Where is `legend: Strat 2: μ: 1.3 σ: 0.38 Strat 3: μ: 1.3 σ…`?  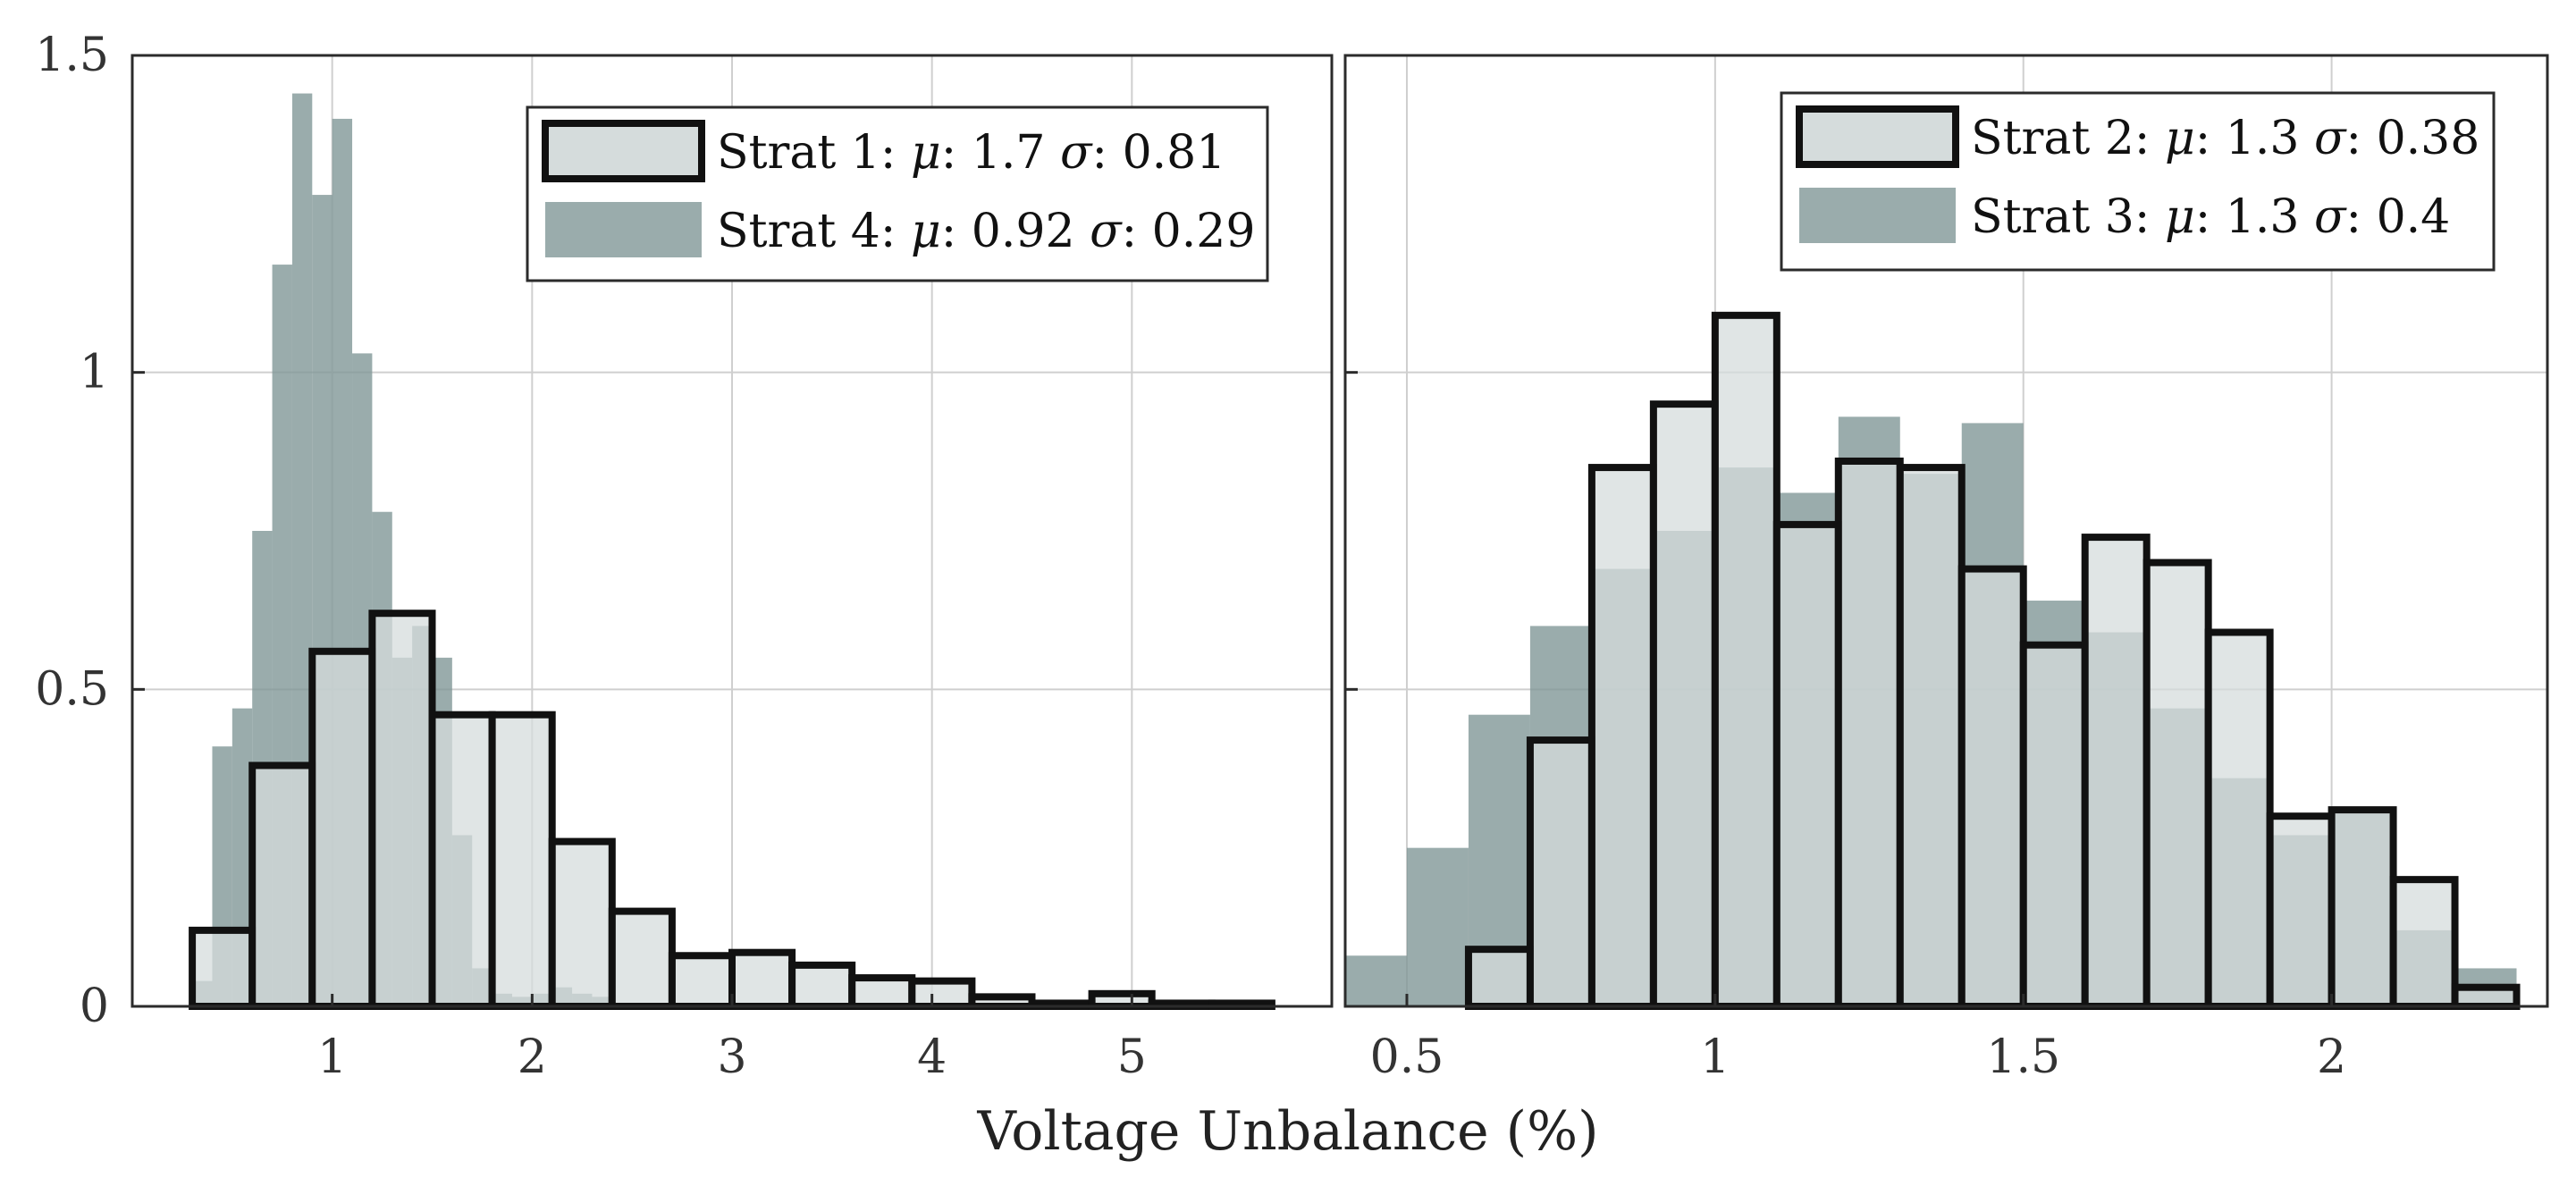 legend: Strat 2: μ: 1.3 σ: 0.38 Strat 3: μ: 1.3 σ… is located at coordinates (2138, 182).